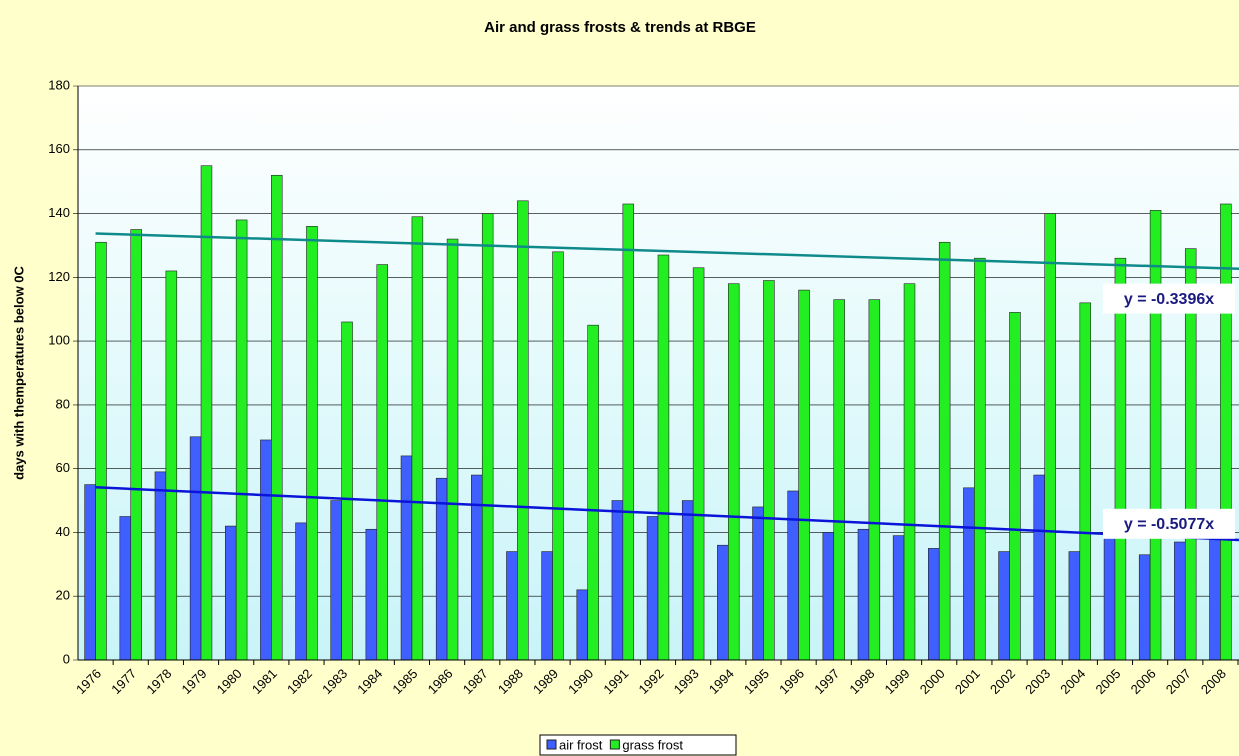 The height and width of the screenshot is (756, 1239). What do you see at coordinates (299, 681) in the screenshot?
I see `x-tick-label: 1982` at bounding box center [299, 681].